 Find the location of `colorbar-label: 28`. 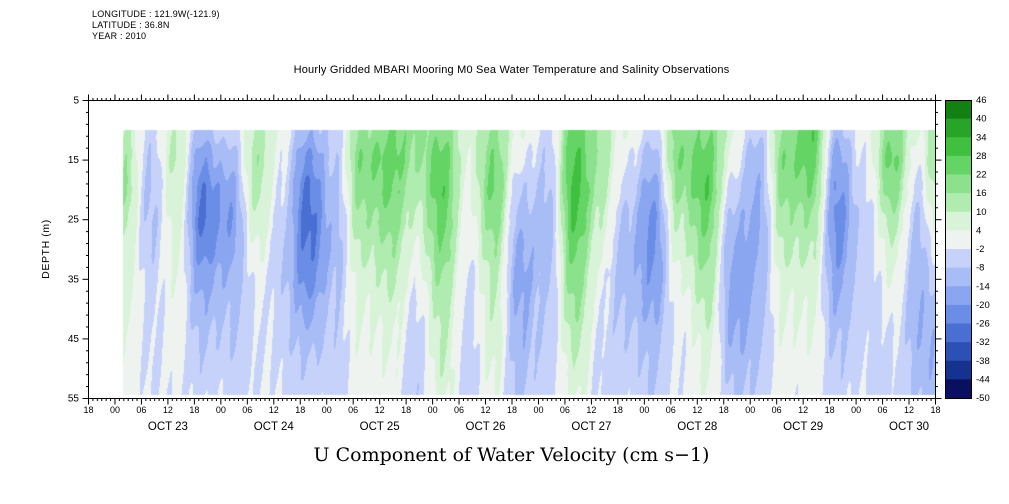

colorbar-label: 28 is located at coordinates (981, 156).